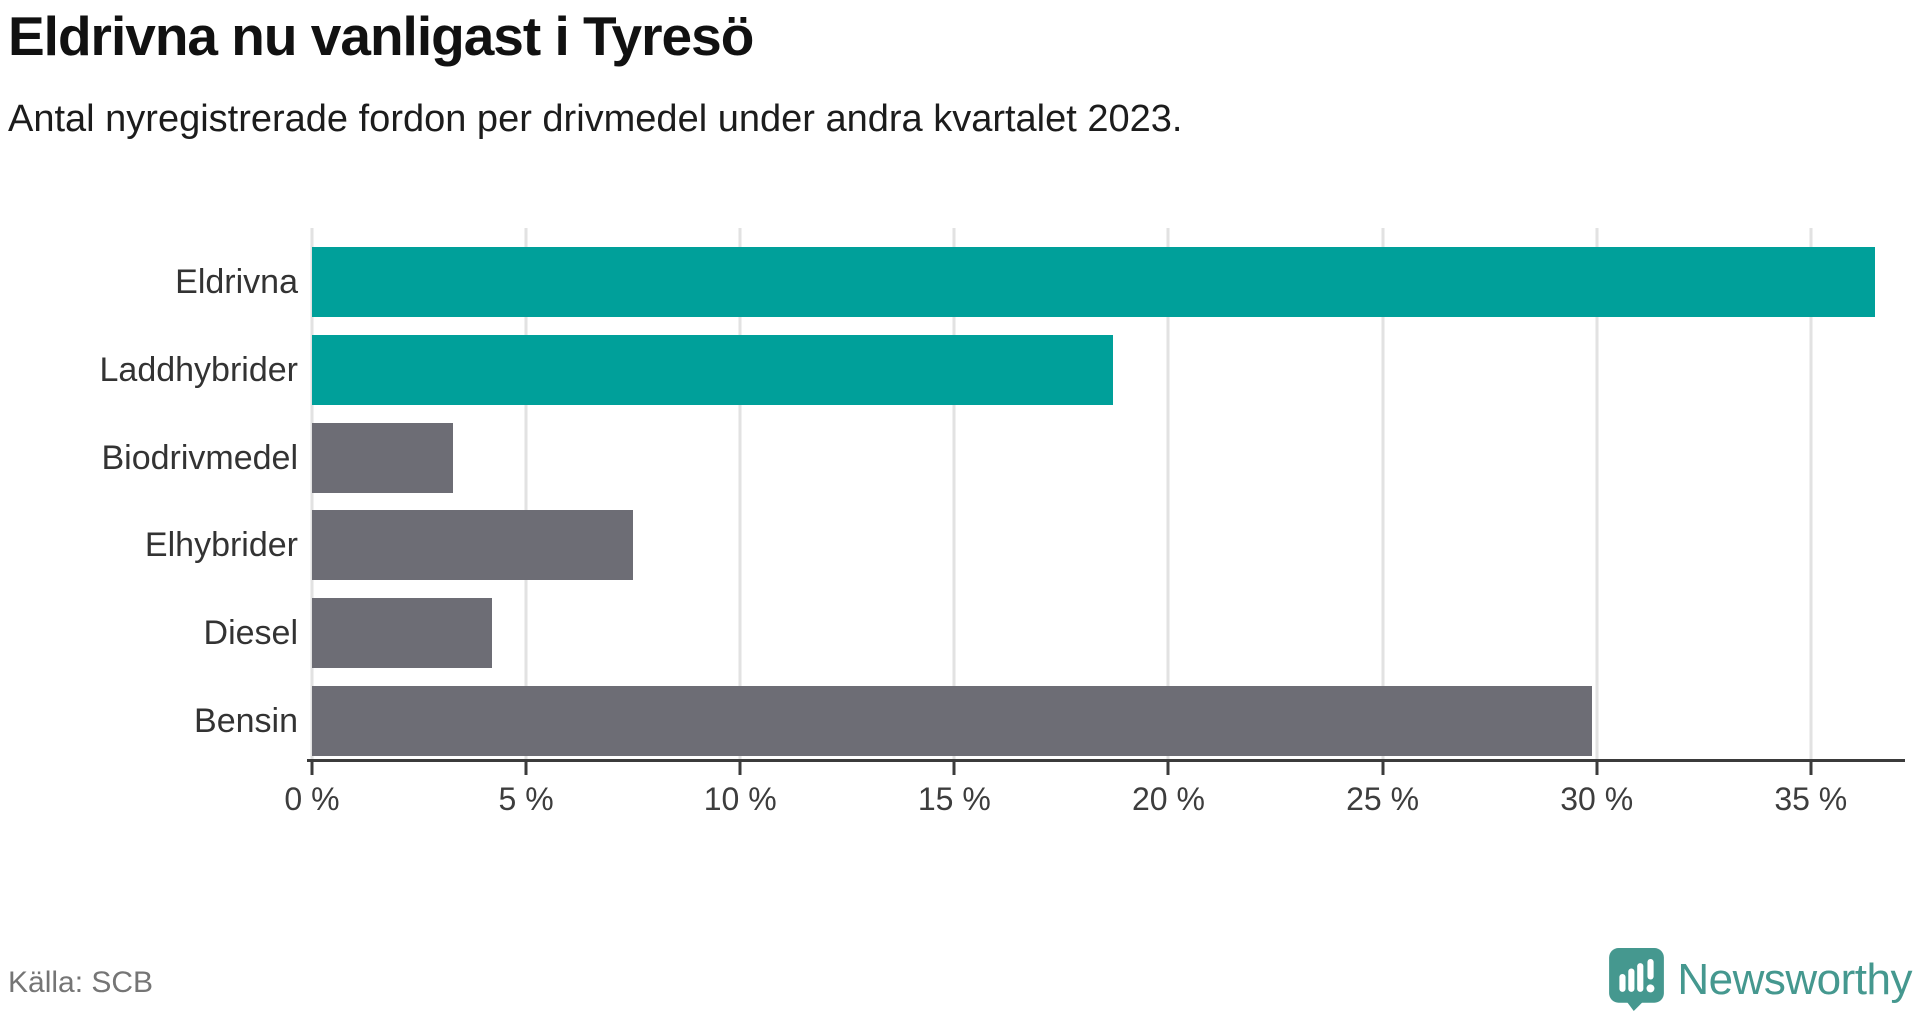  Describe the element at coordinates (473, 545) in the screenshot. I see `bar-elhybrider` at that location.